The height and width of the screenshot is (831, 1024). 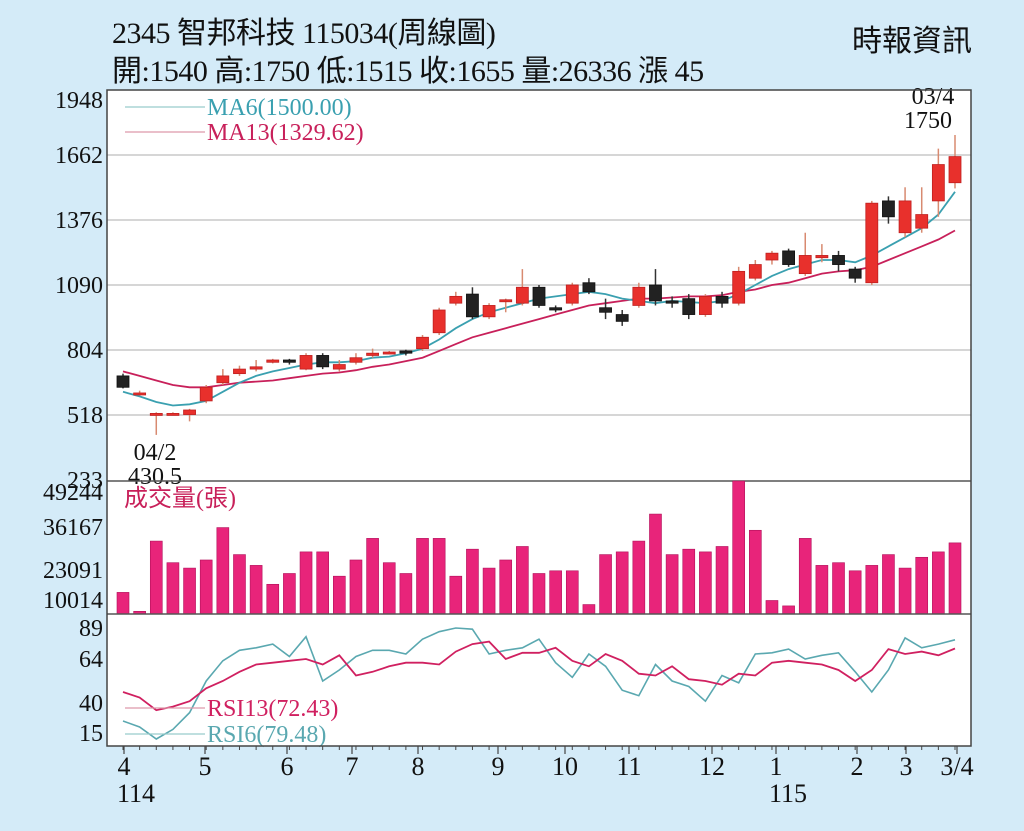 What do you see at coordinates (205, 766) in the screenshot?
I see `x-tick-label: 5` at bounding box center [205, 766].